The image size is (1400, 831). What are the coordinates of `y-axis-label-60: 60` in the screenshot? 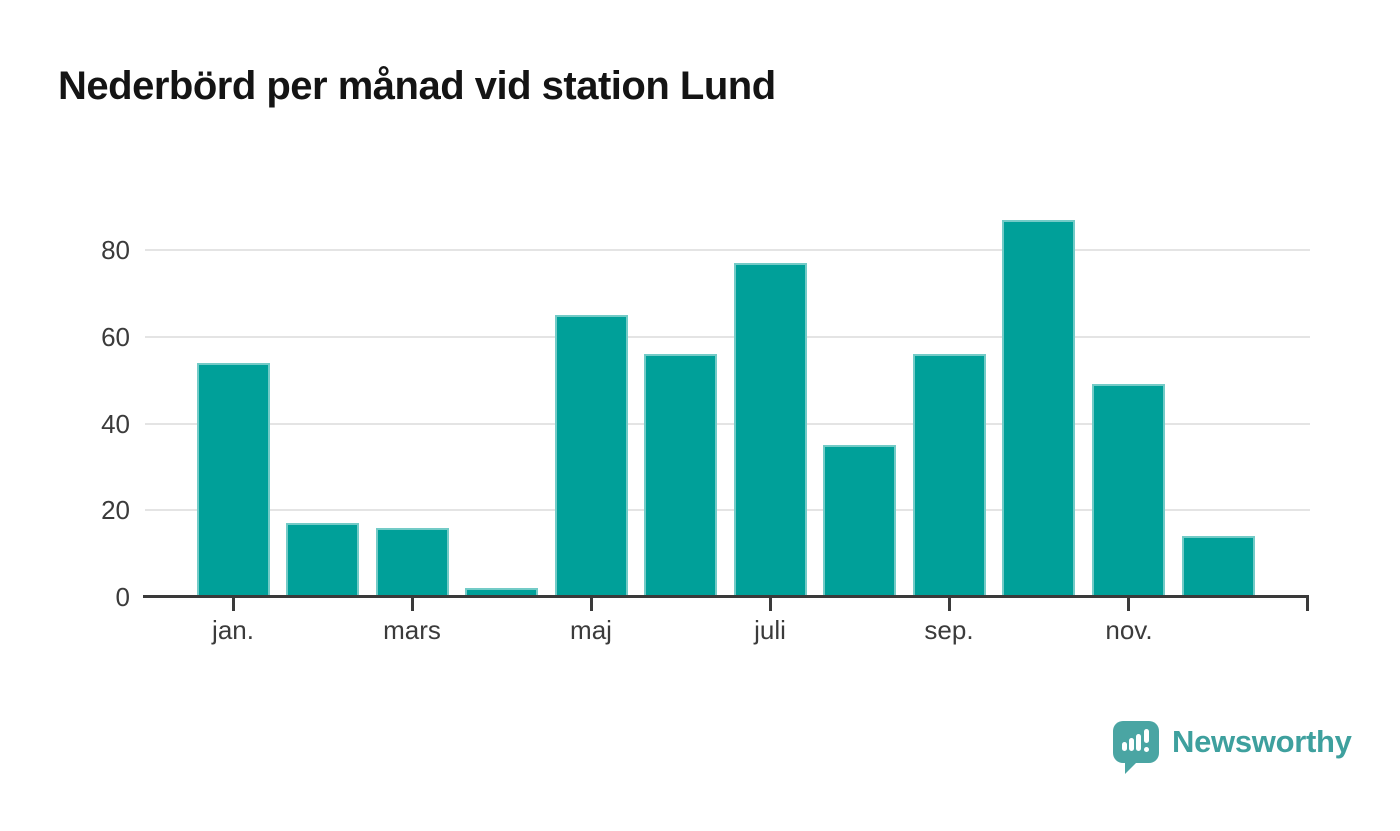 It's located at (115, 337).